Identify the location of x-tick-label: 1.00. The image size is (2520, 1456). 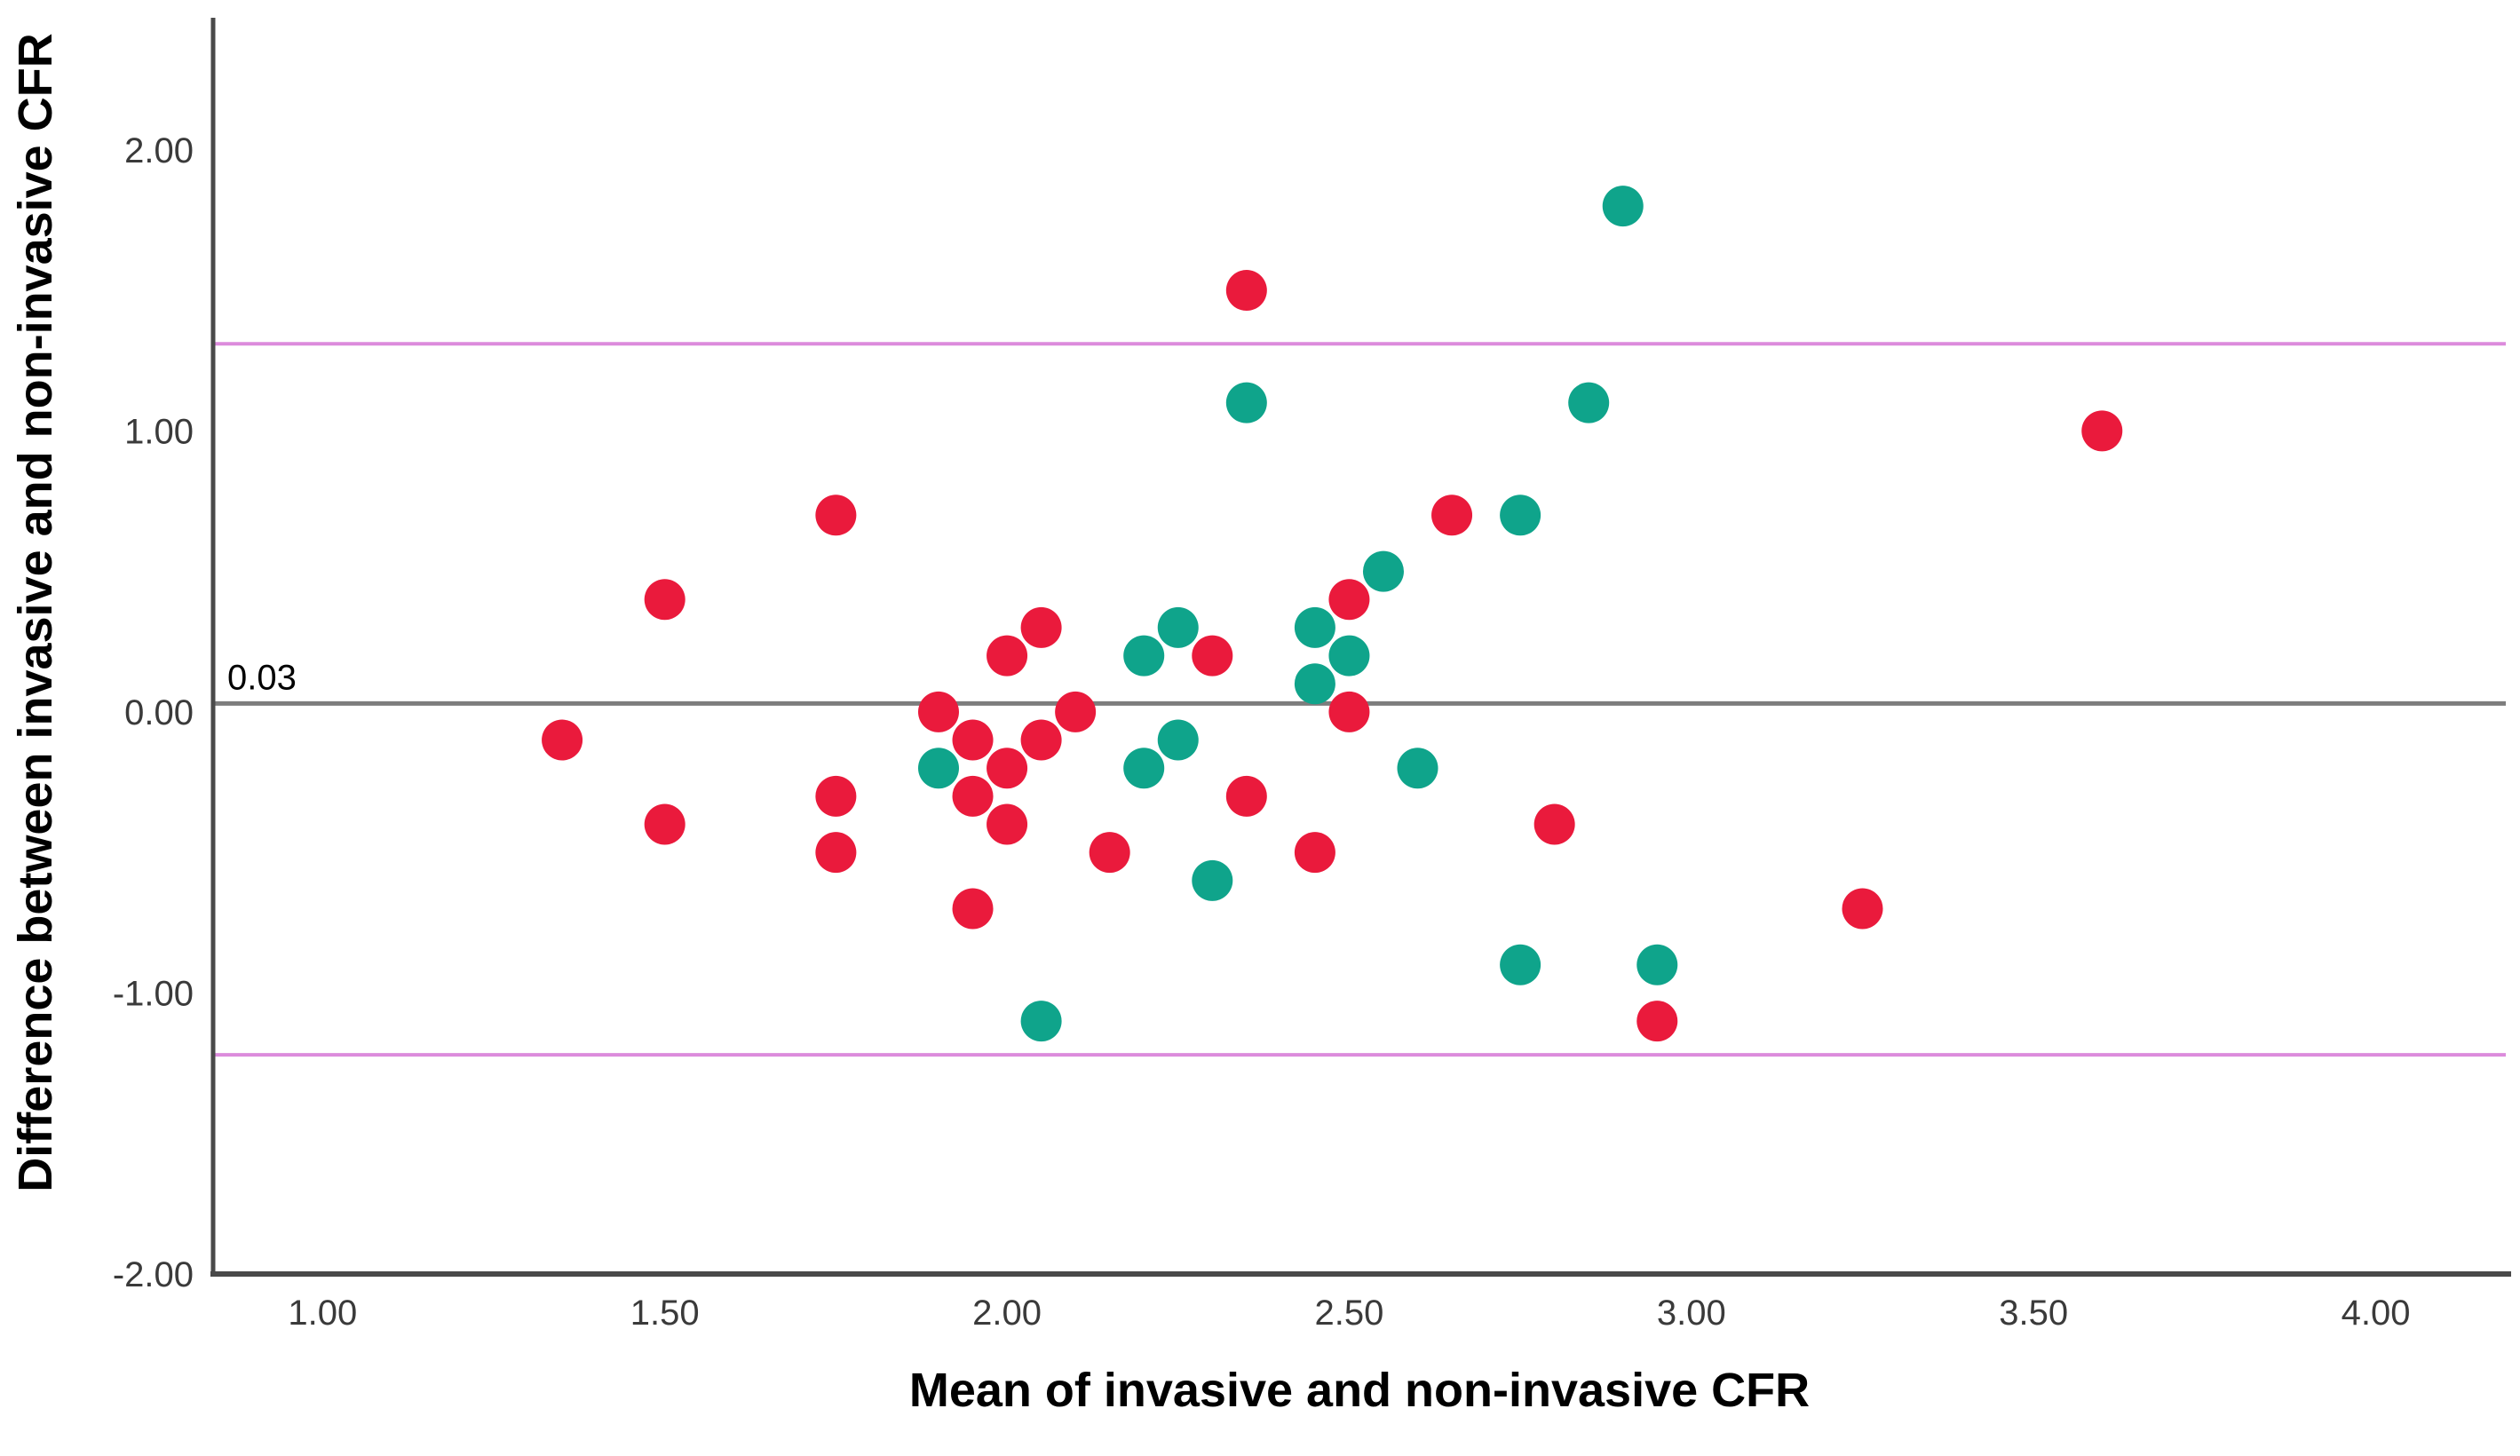
(322, 1313).